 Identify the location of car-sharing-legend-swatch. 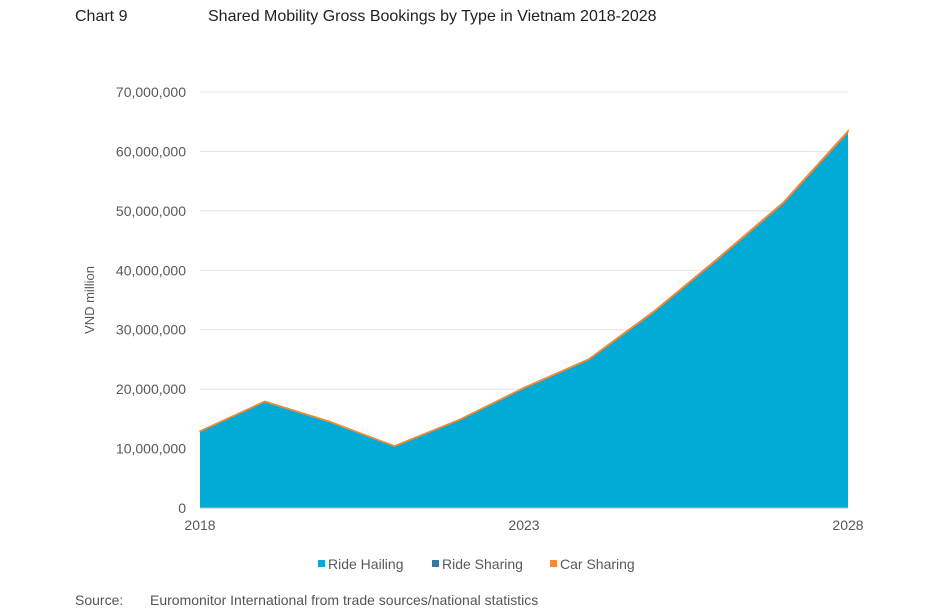
(553, 563).